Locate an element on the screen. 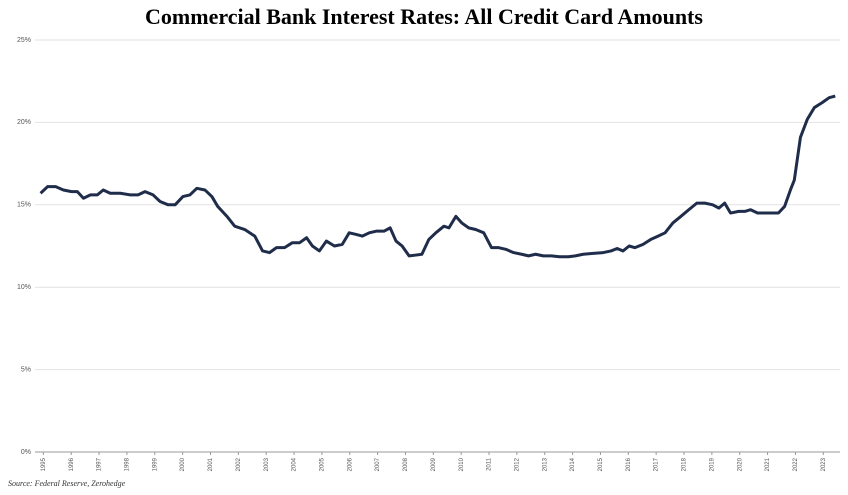  x-tick-label: 2020 is located at coordinates (740, 464).